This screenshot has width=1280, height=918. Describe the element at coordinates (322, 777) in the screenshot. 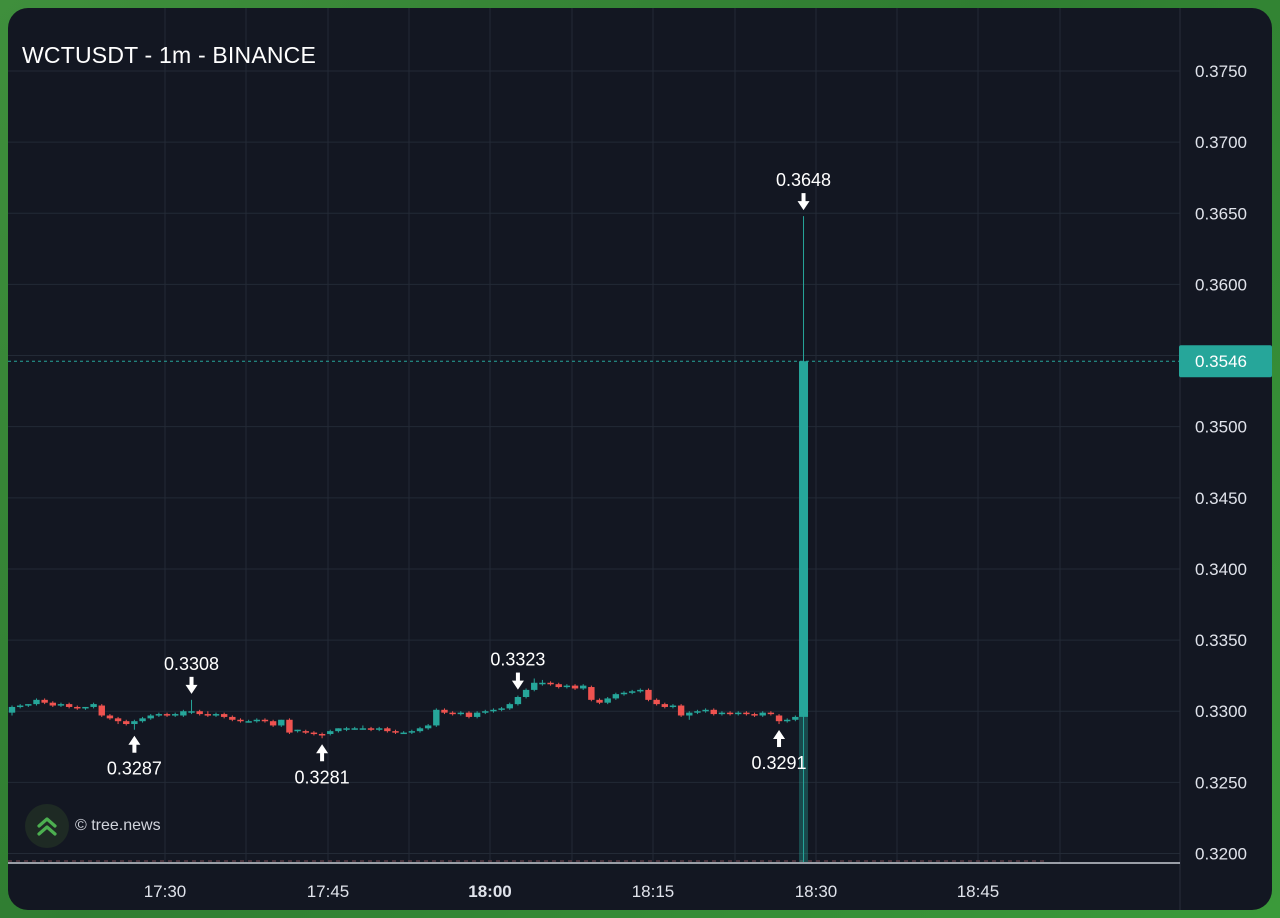

I see `low-label: 0.3281` at that location.